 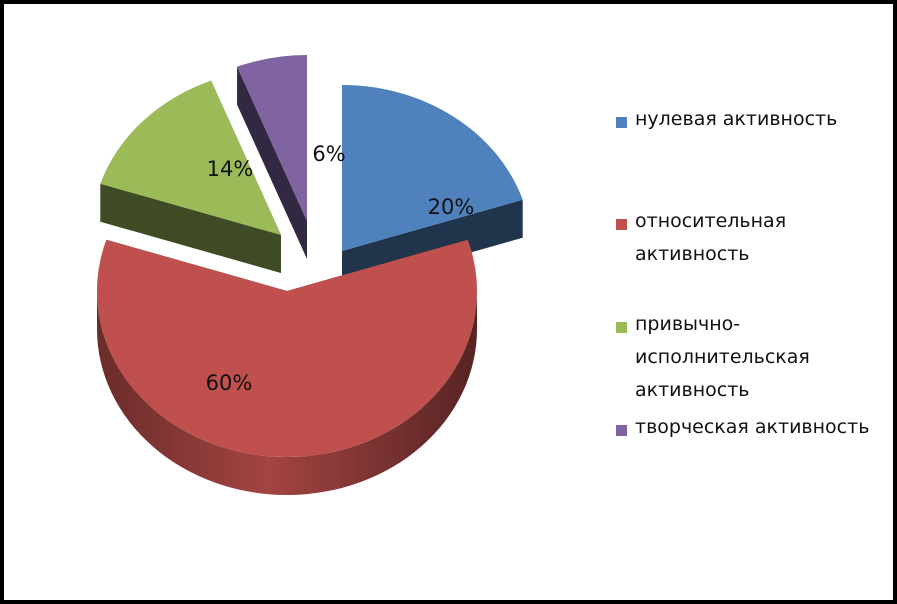 What do you see at coordinates (711, 237) in the screenshot?
I see `legend-label-relative: относительная активность` at bounding box center [711, 237].